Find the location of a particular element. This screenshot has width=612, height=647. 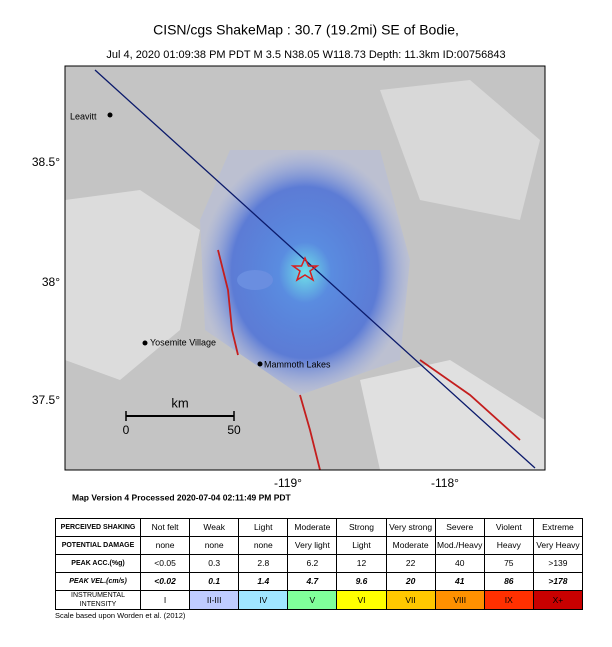

legend-cell: 20 is located at coordinates (410, 581).